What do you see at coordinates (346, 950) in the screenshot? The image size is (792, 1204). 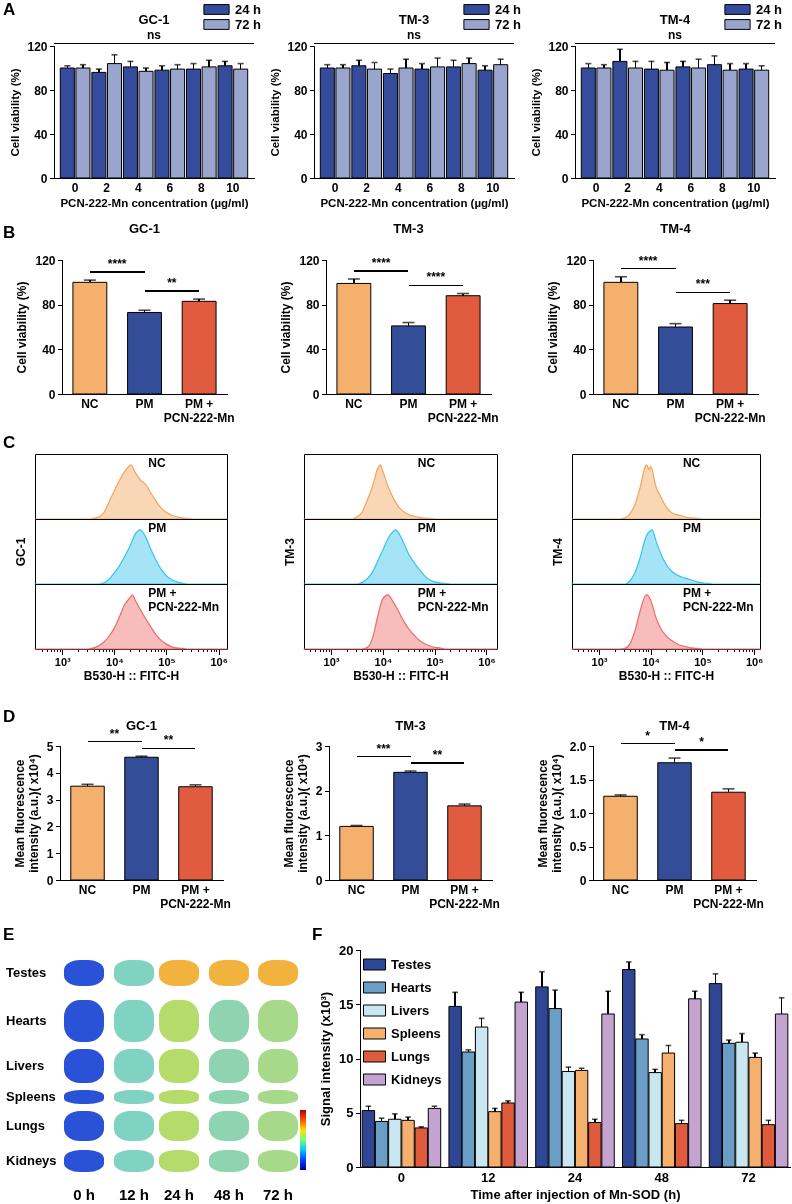 I see `y-tick-label: 20` at bounding box center [346, 950].